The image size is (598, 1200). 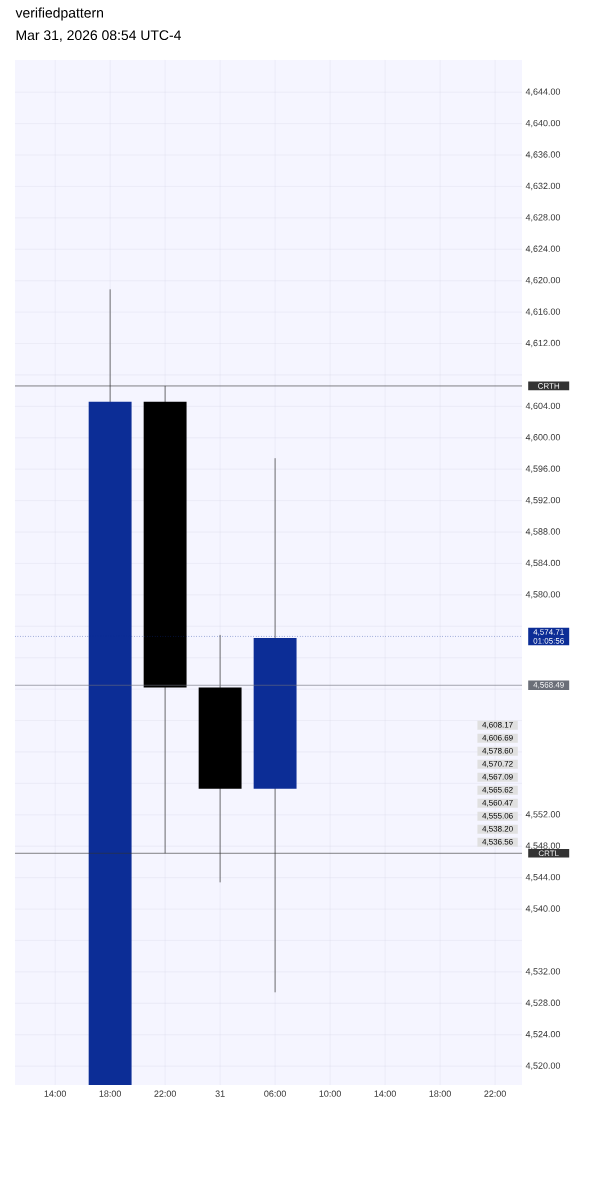 I want to click on x-tick-label: 31, so click(x=220, y=1093).